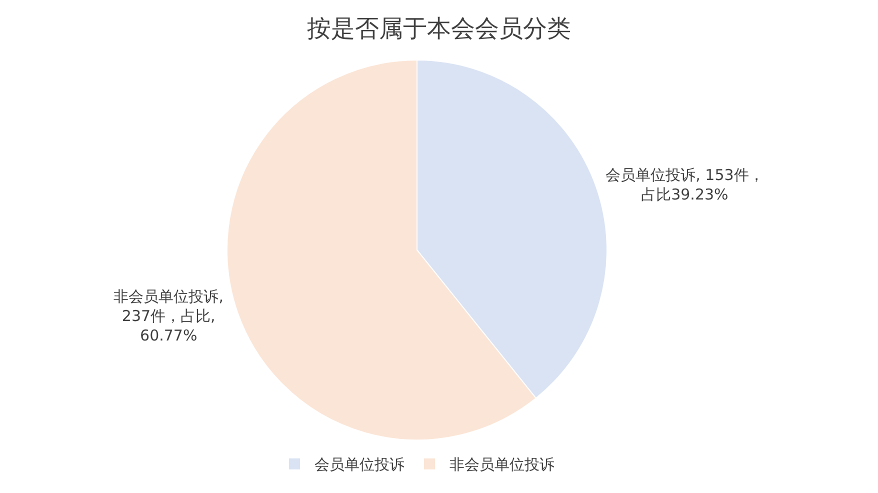 The image size is (878, 493). What do you see at coordinates (685, 185) in the screenshot?
I see `data-label: 会员单位投诉, 153件，占比39.23%` at bounding box center [685, 185].